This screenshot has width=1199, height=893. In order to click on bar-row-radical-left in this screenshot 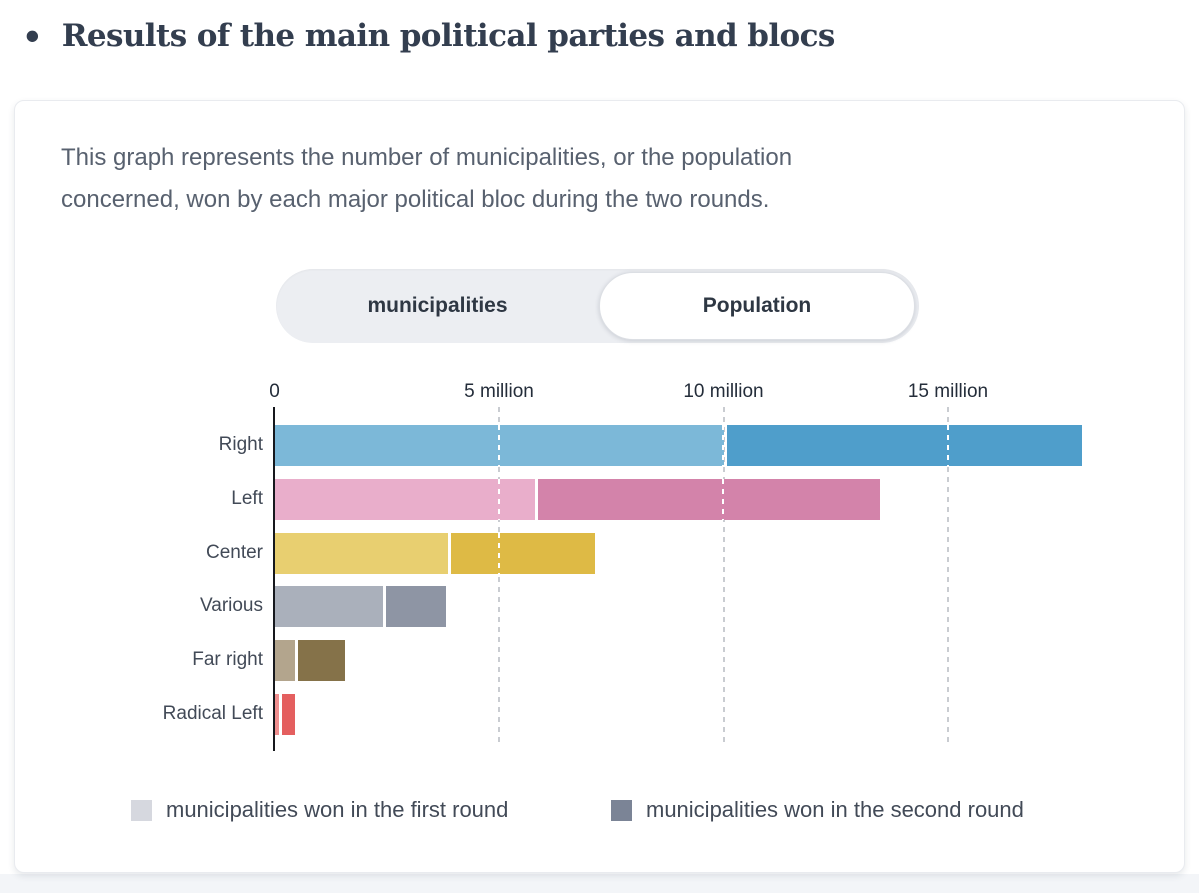, I will do `click(285, 714)`.